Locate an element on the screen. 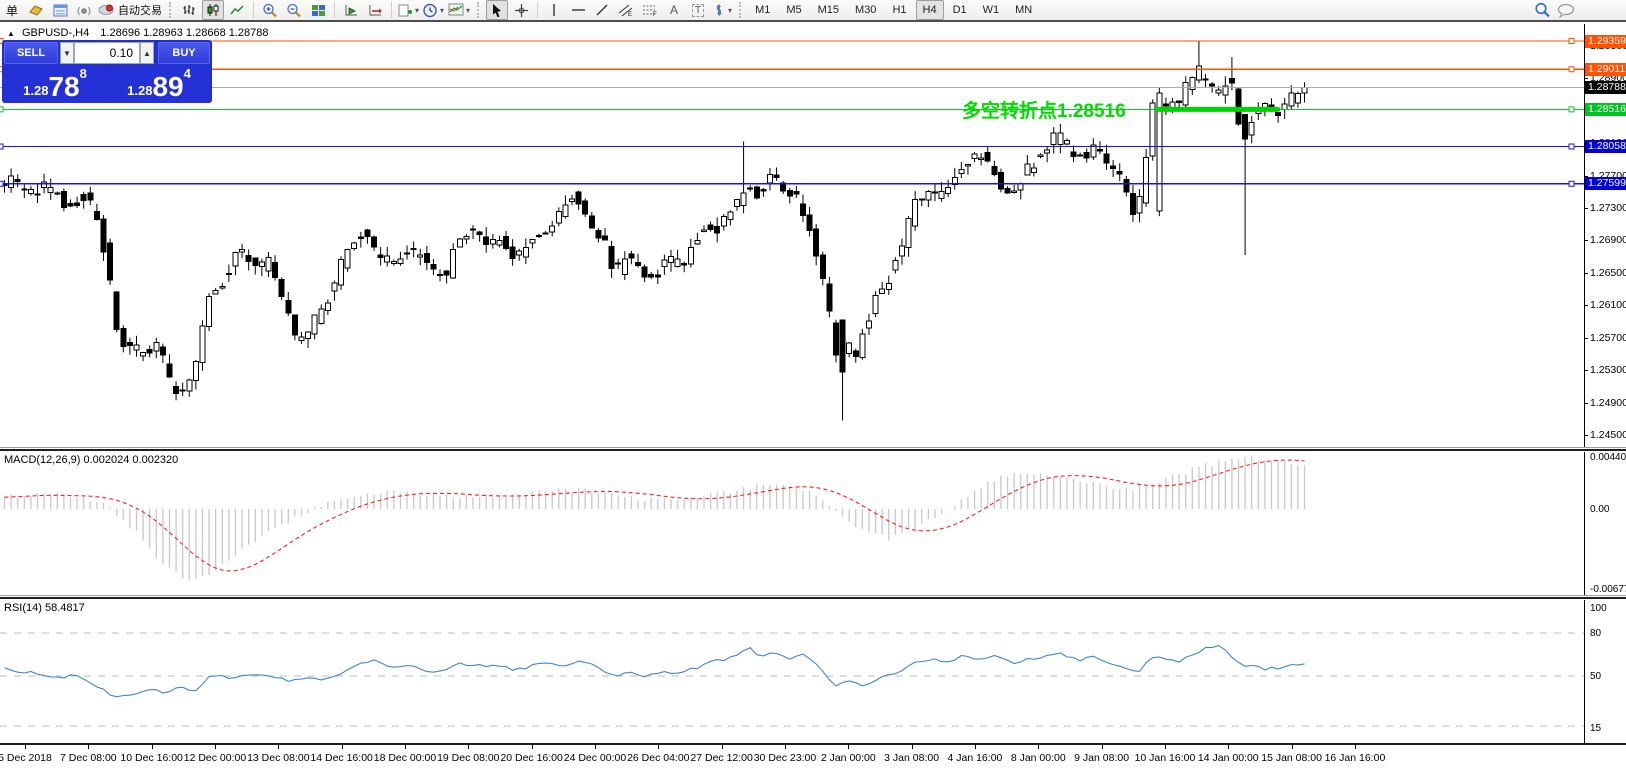 This screenshot has height=770, width=1626. timeframe-m15: M15 is located at coordinates (828, 10).